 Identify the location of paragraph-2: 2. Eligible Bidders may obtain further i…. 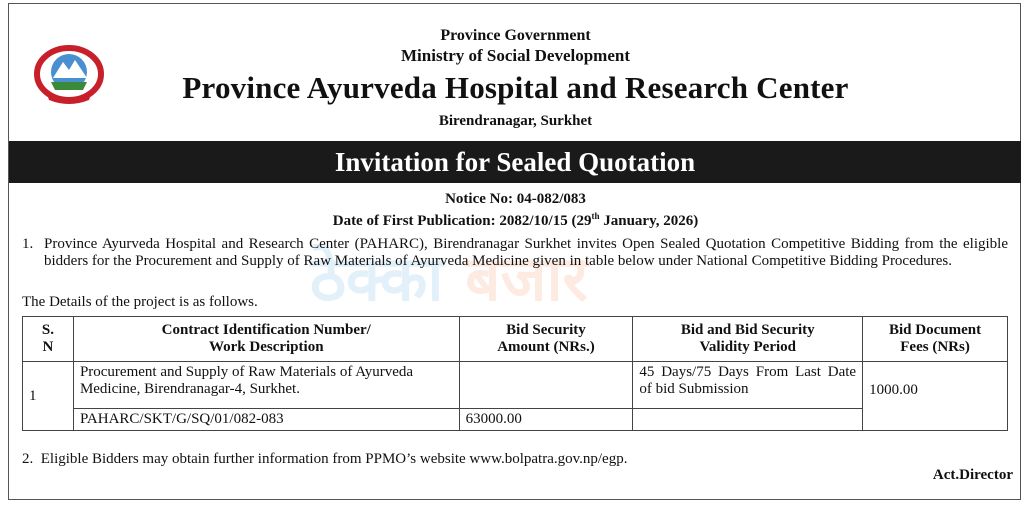
(325, 459).